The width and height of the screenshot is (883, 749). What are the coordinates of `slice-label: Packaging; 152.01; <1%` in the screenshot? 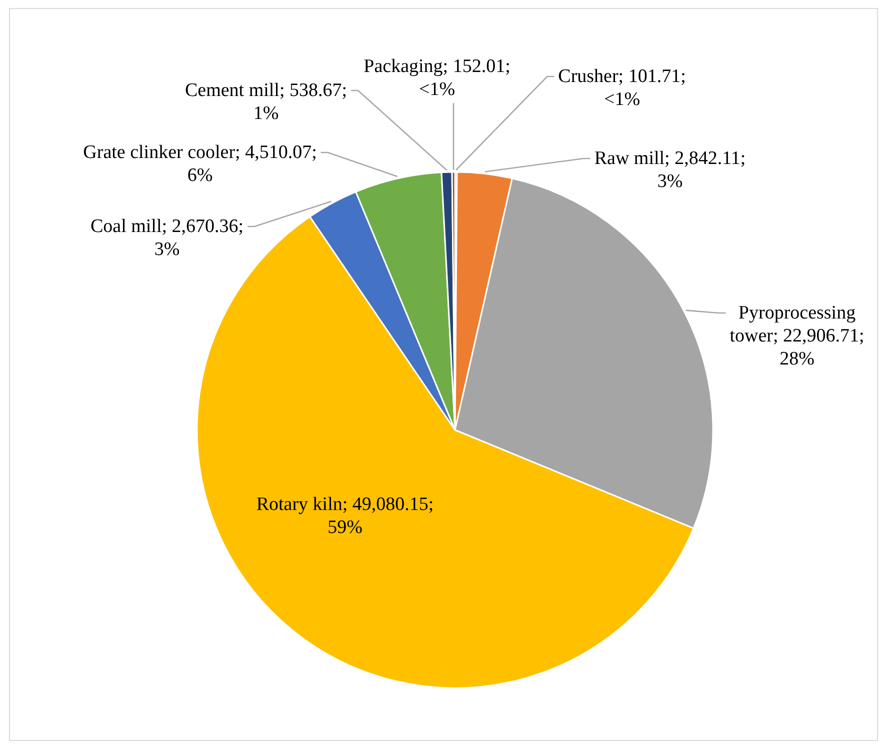 It's located at (437, 78).